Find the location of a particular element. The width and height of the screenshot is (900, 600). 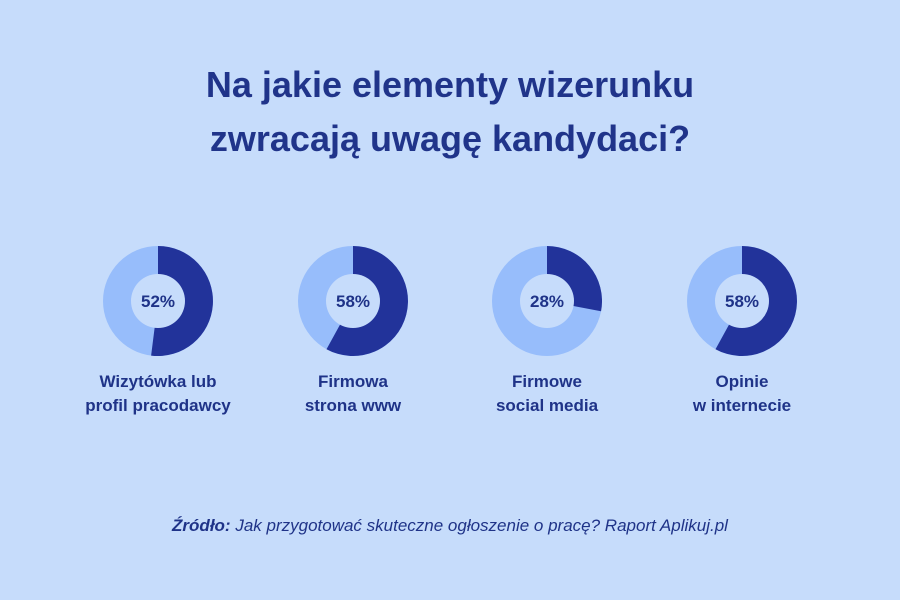

percent-label: 28% is located at coordinates (547, 301).